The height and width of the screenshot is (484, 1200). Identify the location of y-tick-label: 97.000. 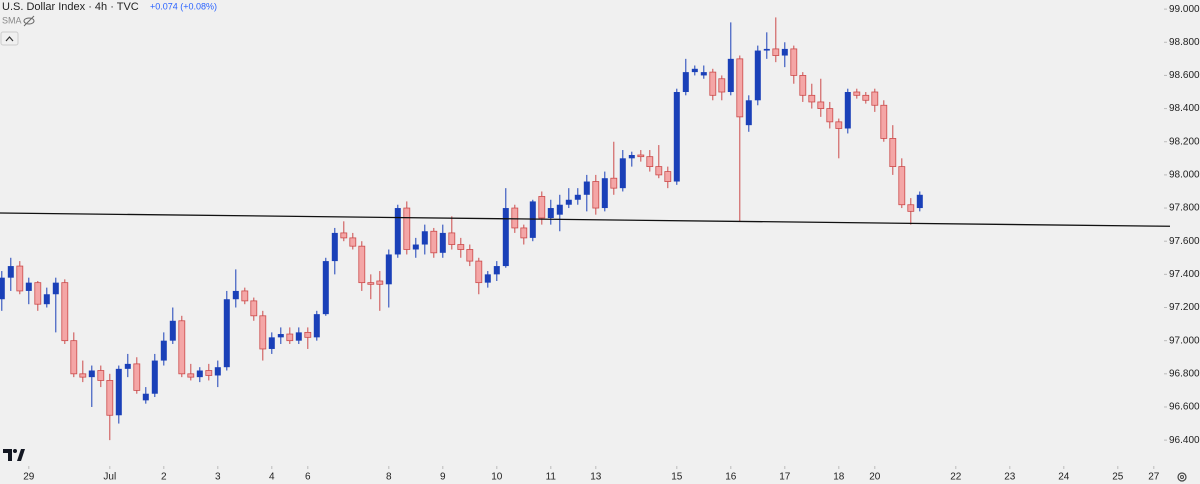
(1184, 340).